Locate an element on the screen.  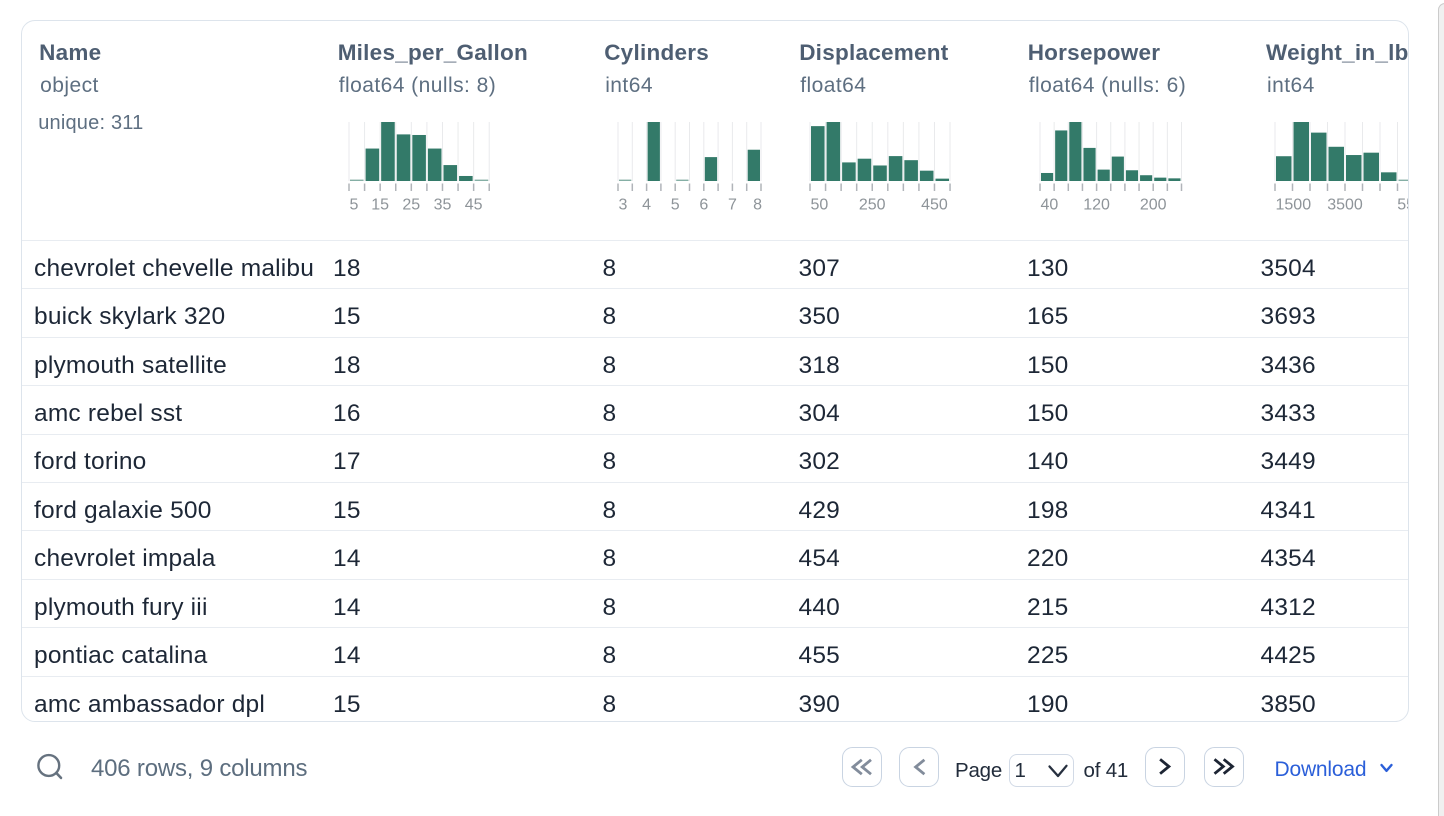
svg-text: 50 is located at coordinates (820, 204).